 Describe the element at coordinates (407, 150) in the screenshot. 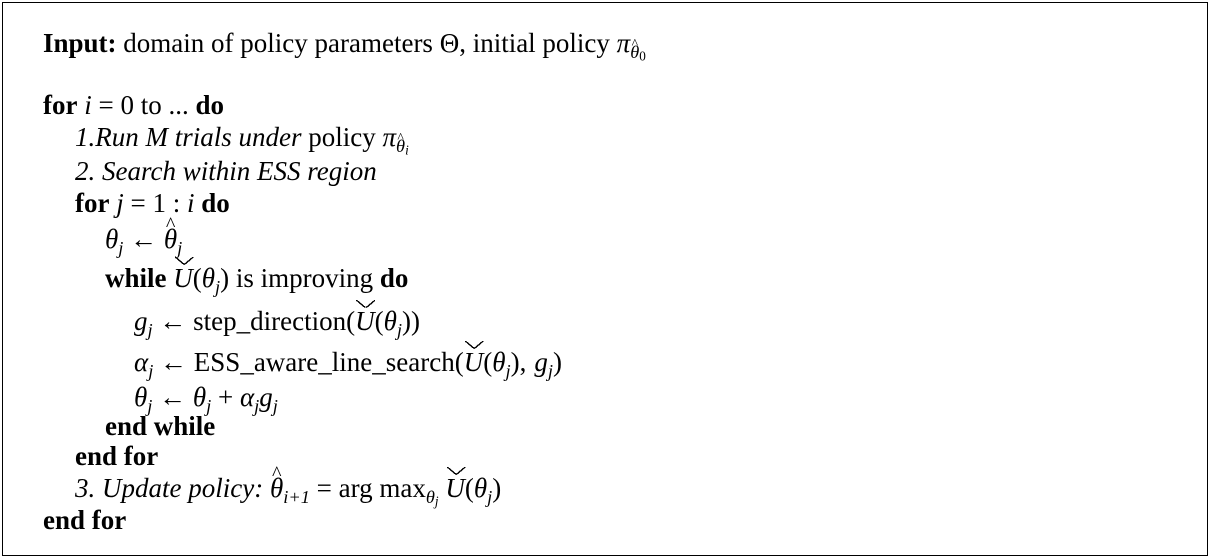

I see `theta-subscript-i: i` at that location.